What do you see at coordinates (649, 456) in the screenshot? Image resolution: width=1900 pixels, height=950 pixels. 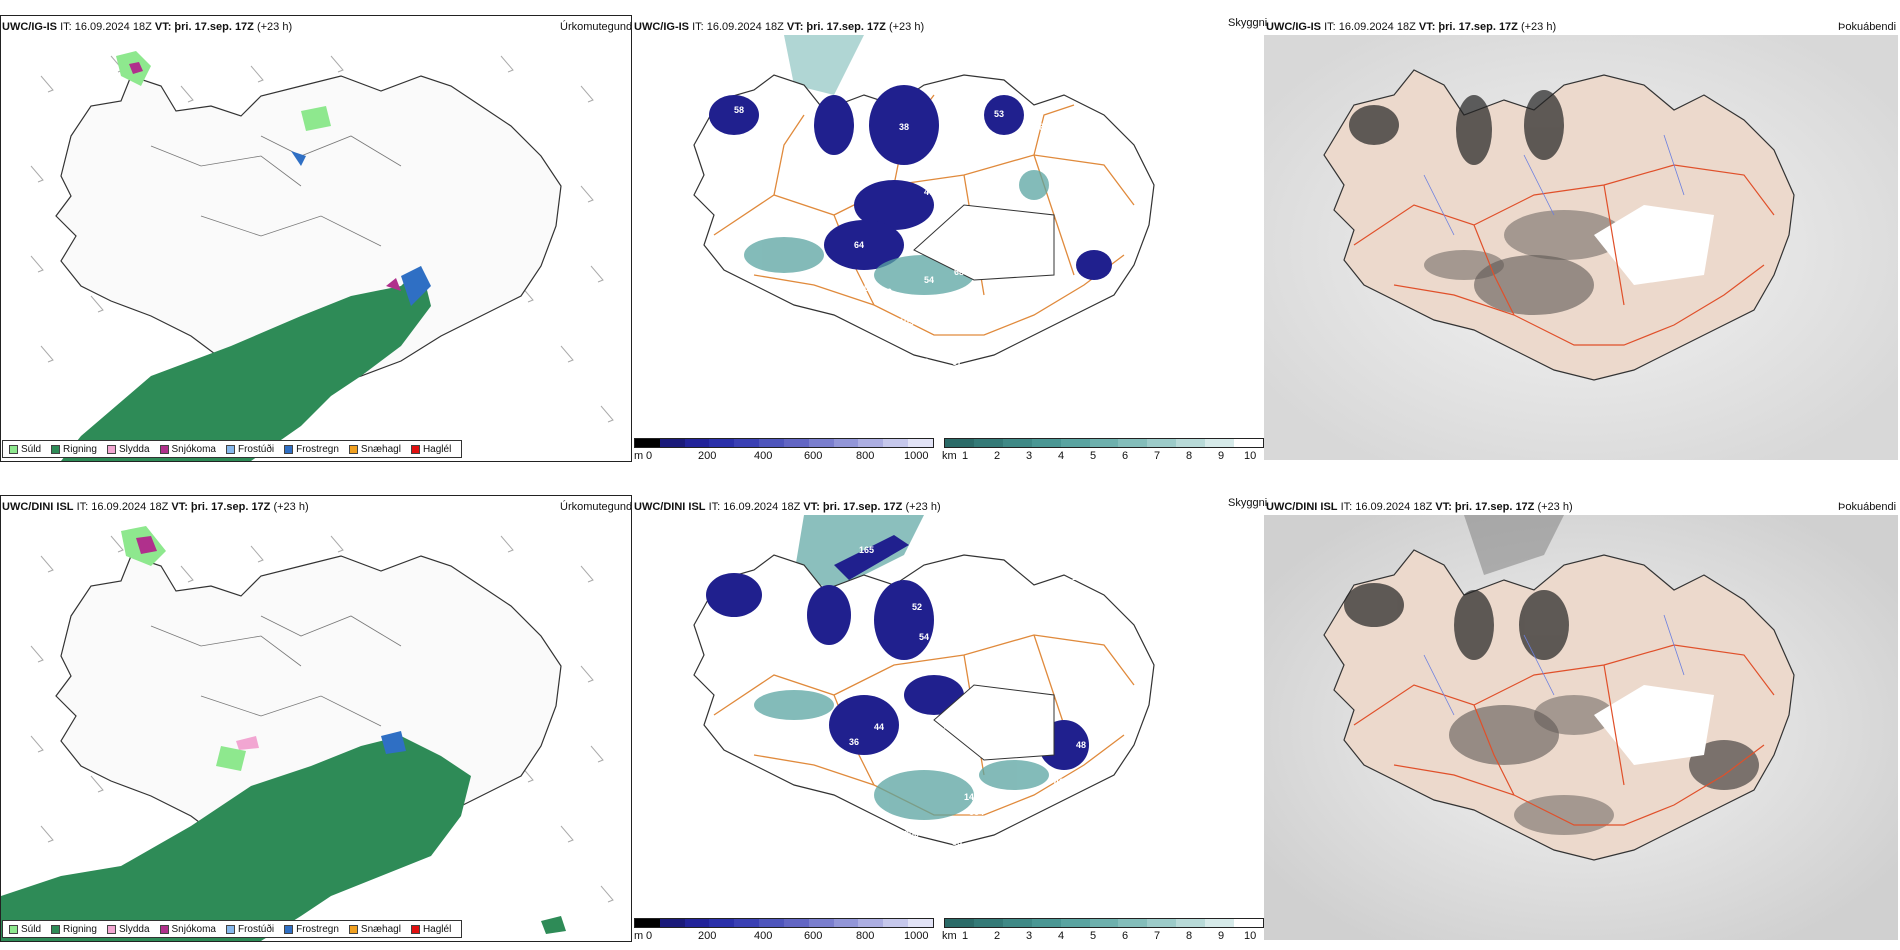 I see `tick-label: 0` at bounding box center [649, 456].